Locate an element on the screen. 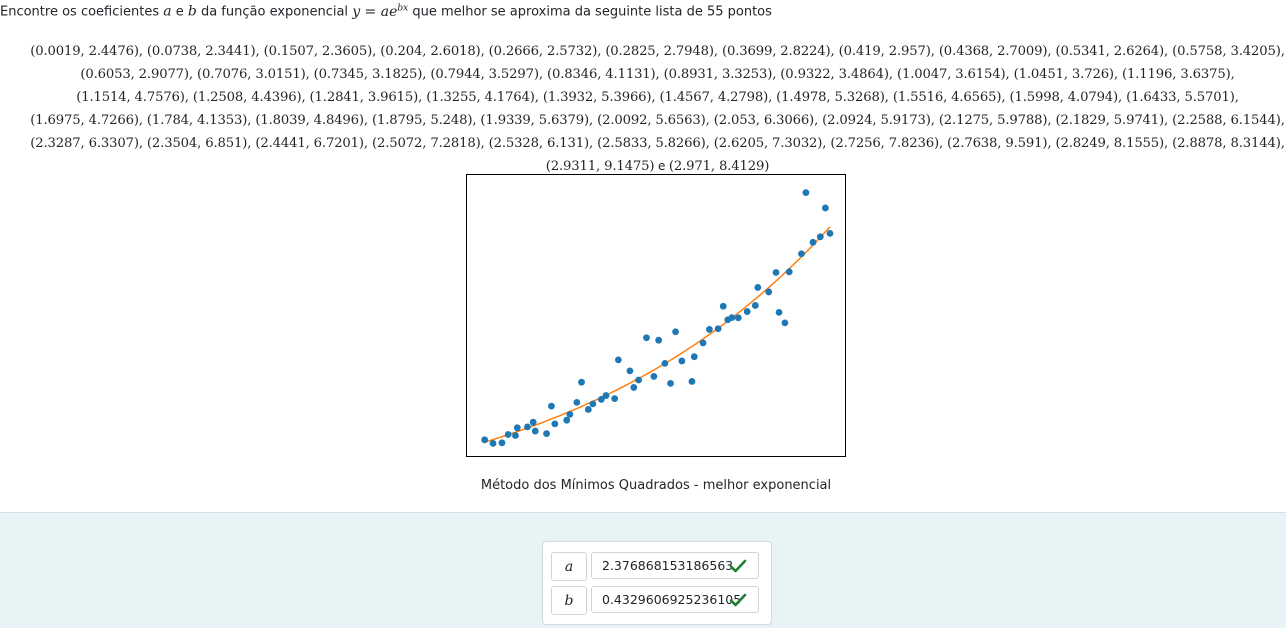  answer-label-a: a is located at coordinates (569, 566).